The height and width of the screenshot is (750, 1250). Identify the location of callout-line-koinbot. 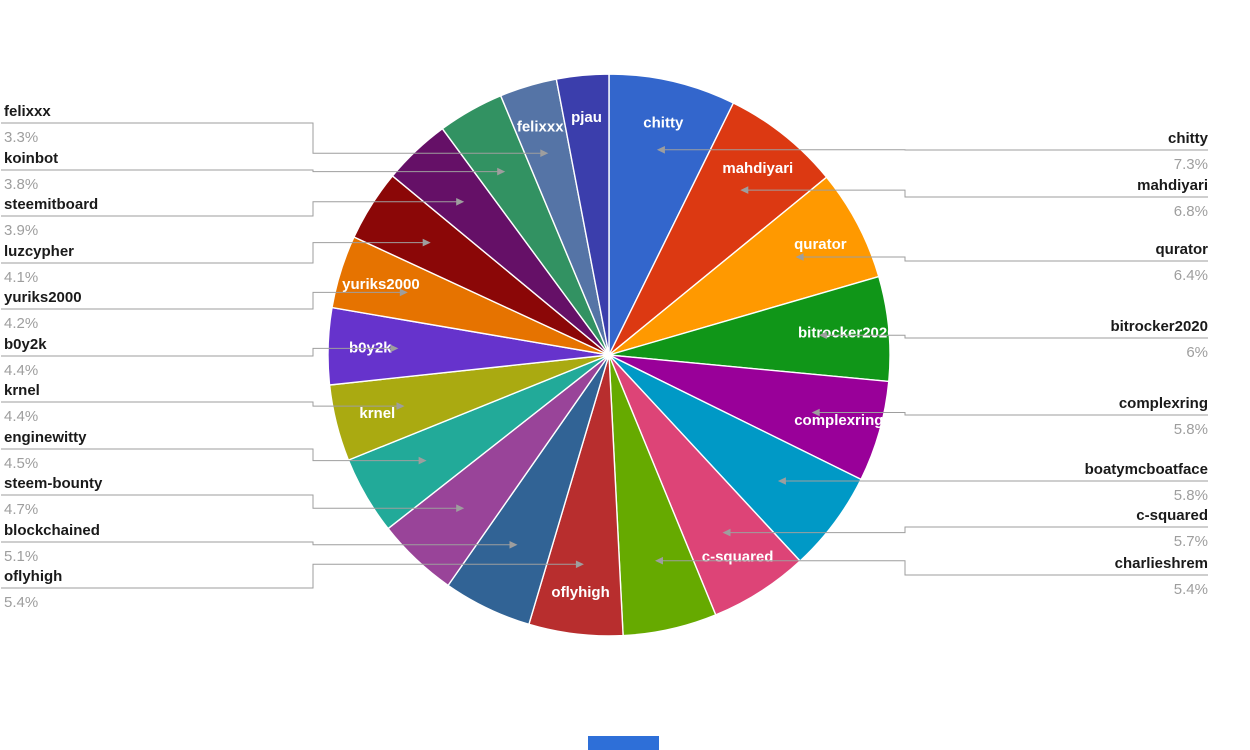
(250, 171).